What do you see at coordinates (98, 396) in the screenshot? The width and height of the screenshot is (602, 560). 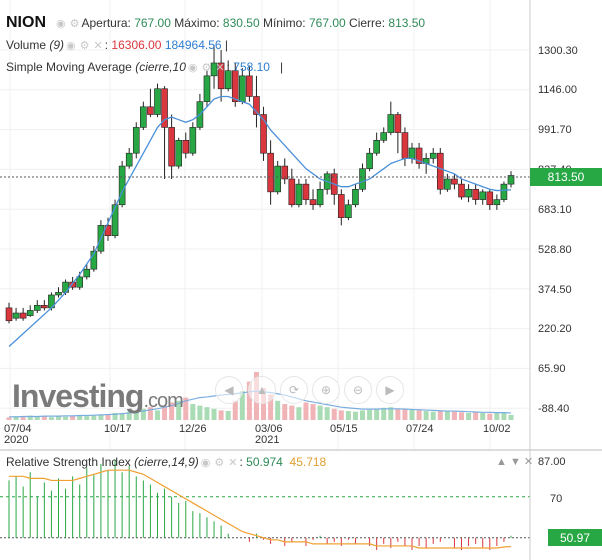 I see `investing-watermark: Investing.com` at bounding box center [98, 396].